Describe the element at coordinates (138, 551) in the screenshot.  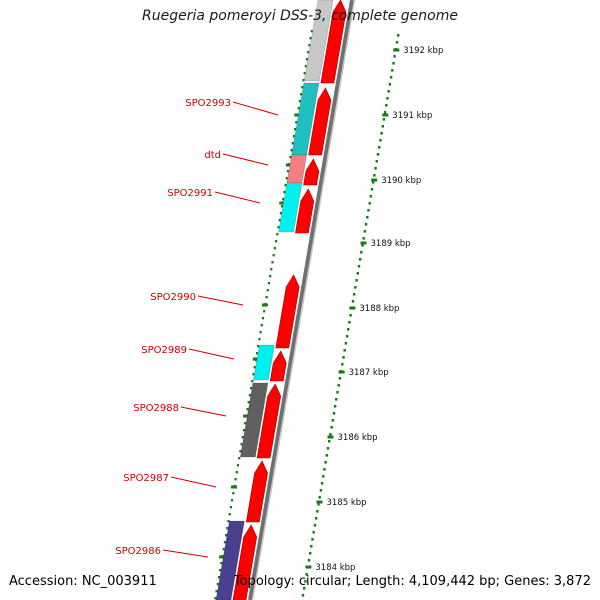
I see `gene-label: SPO2986` at that location.